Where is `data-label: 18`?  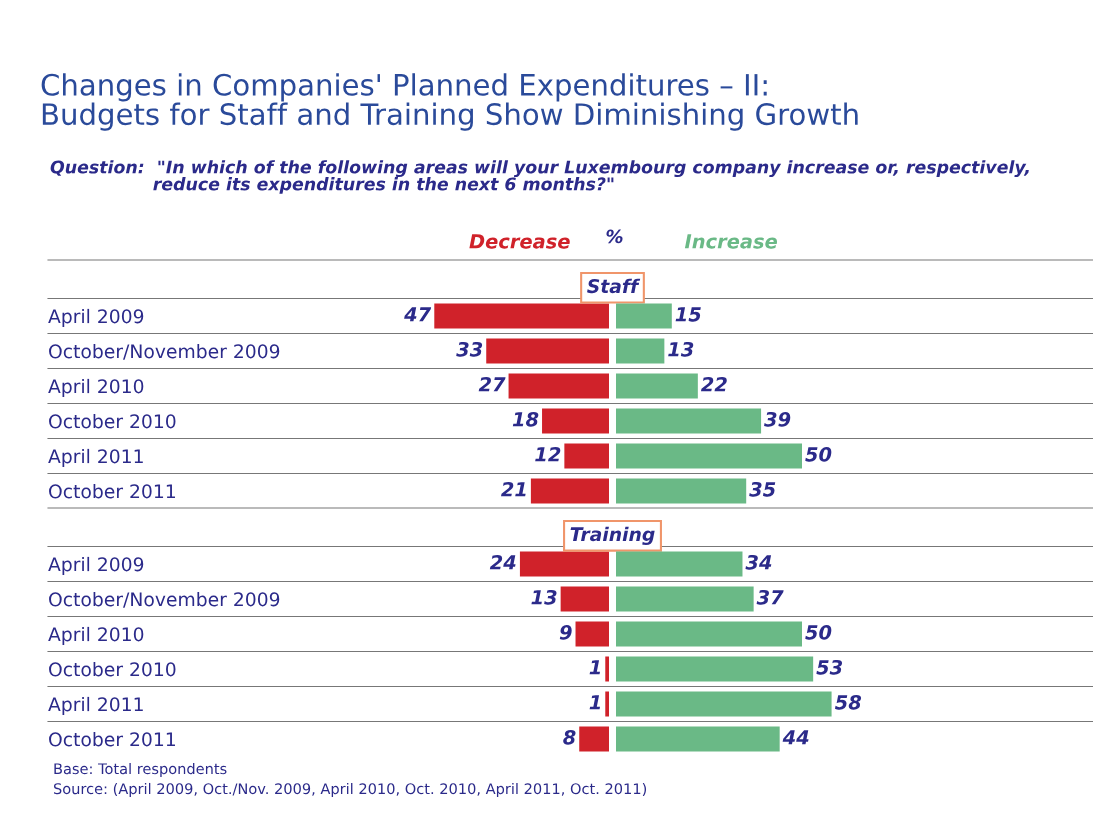
data-label: 18 is located at coordinates (525, 419).